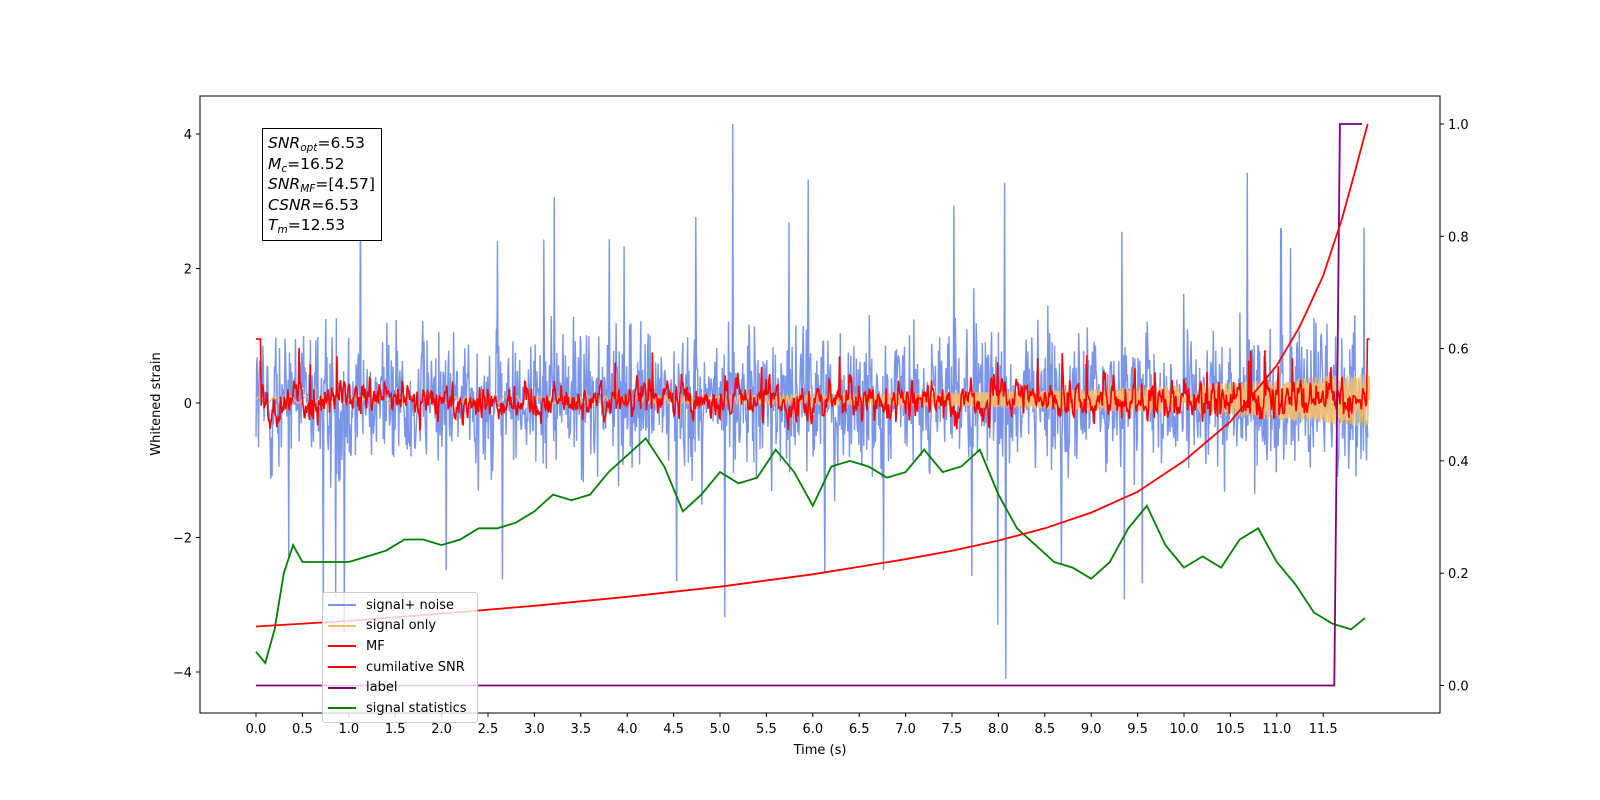 This screenshot has width=1600, height=800. Describe the element at coordinates (348, 729) in the screenshot. I see `x-tick-label: 1.0` at that location.